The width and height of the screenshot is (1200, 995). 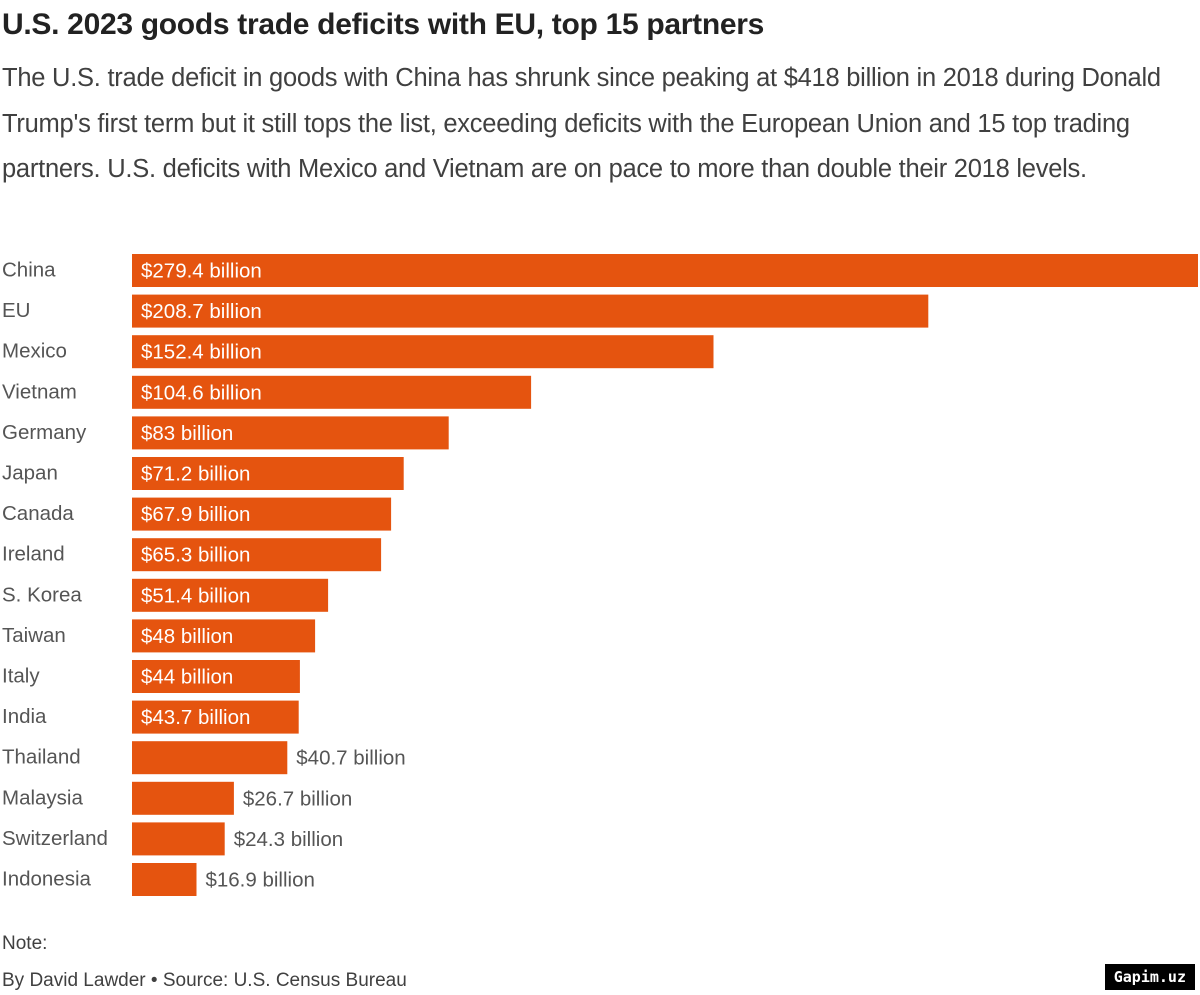 I want to click on category-label: India, so click(x=24, y=716).